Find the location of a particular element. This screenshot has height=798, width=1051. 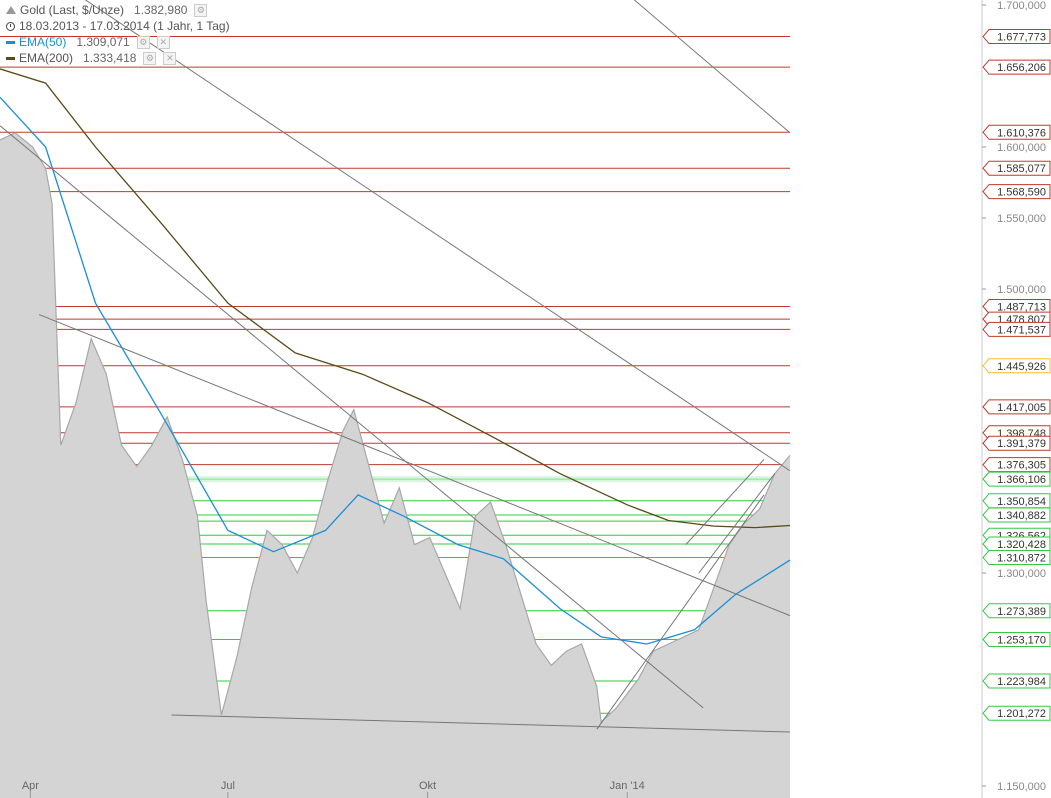

level-label-text: 1.253,170 is located at coordinates (1021, 640).